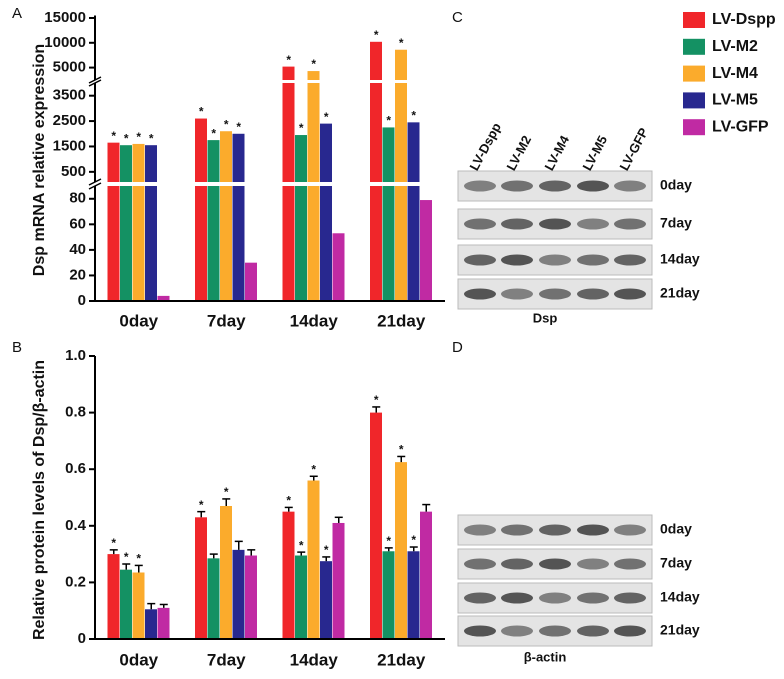 The width and height of the screenshot is (784, 679). I want to click on blot-caption: β-actin, so click(545, 656).